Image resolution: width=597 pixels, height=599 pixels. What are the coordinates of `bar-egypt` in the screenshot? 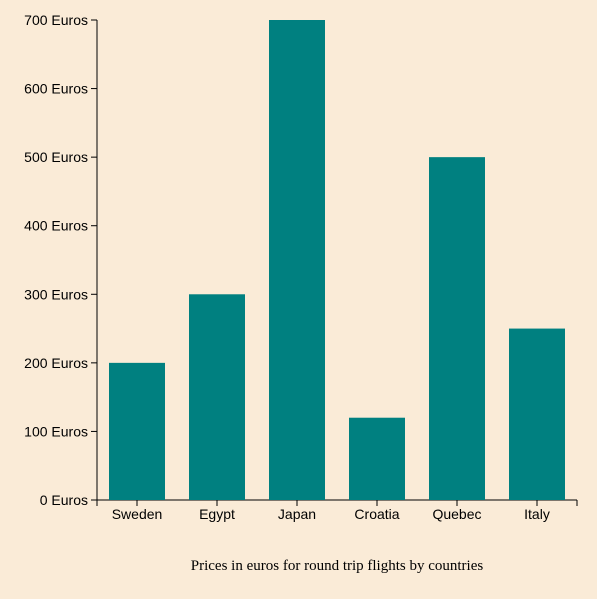 It's located at (217, 397).